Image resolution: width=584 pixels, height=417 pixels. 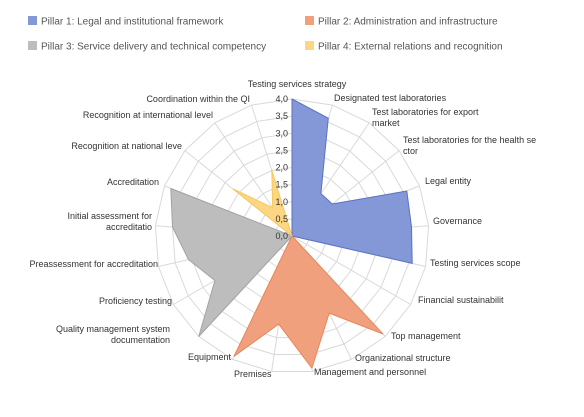 I want to click on tick-label: 0,5, so click(x=281, y=219).